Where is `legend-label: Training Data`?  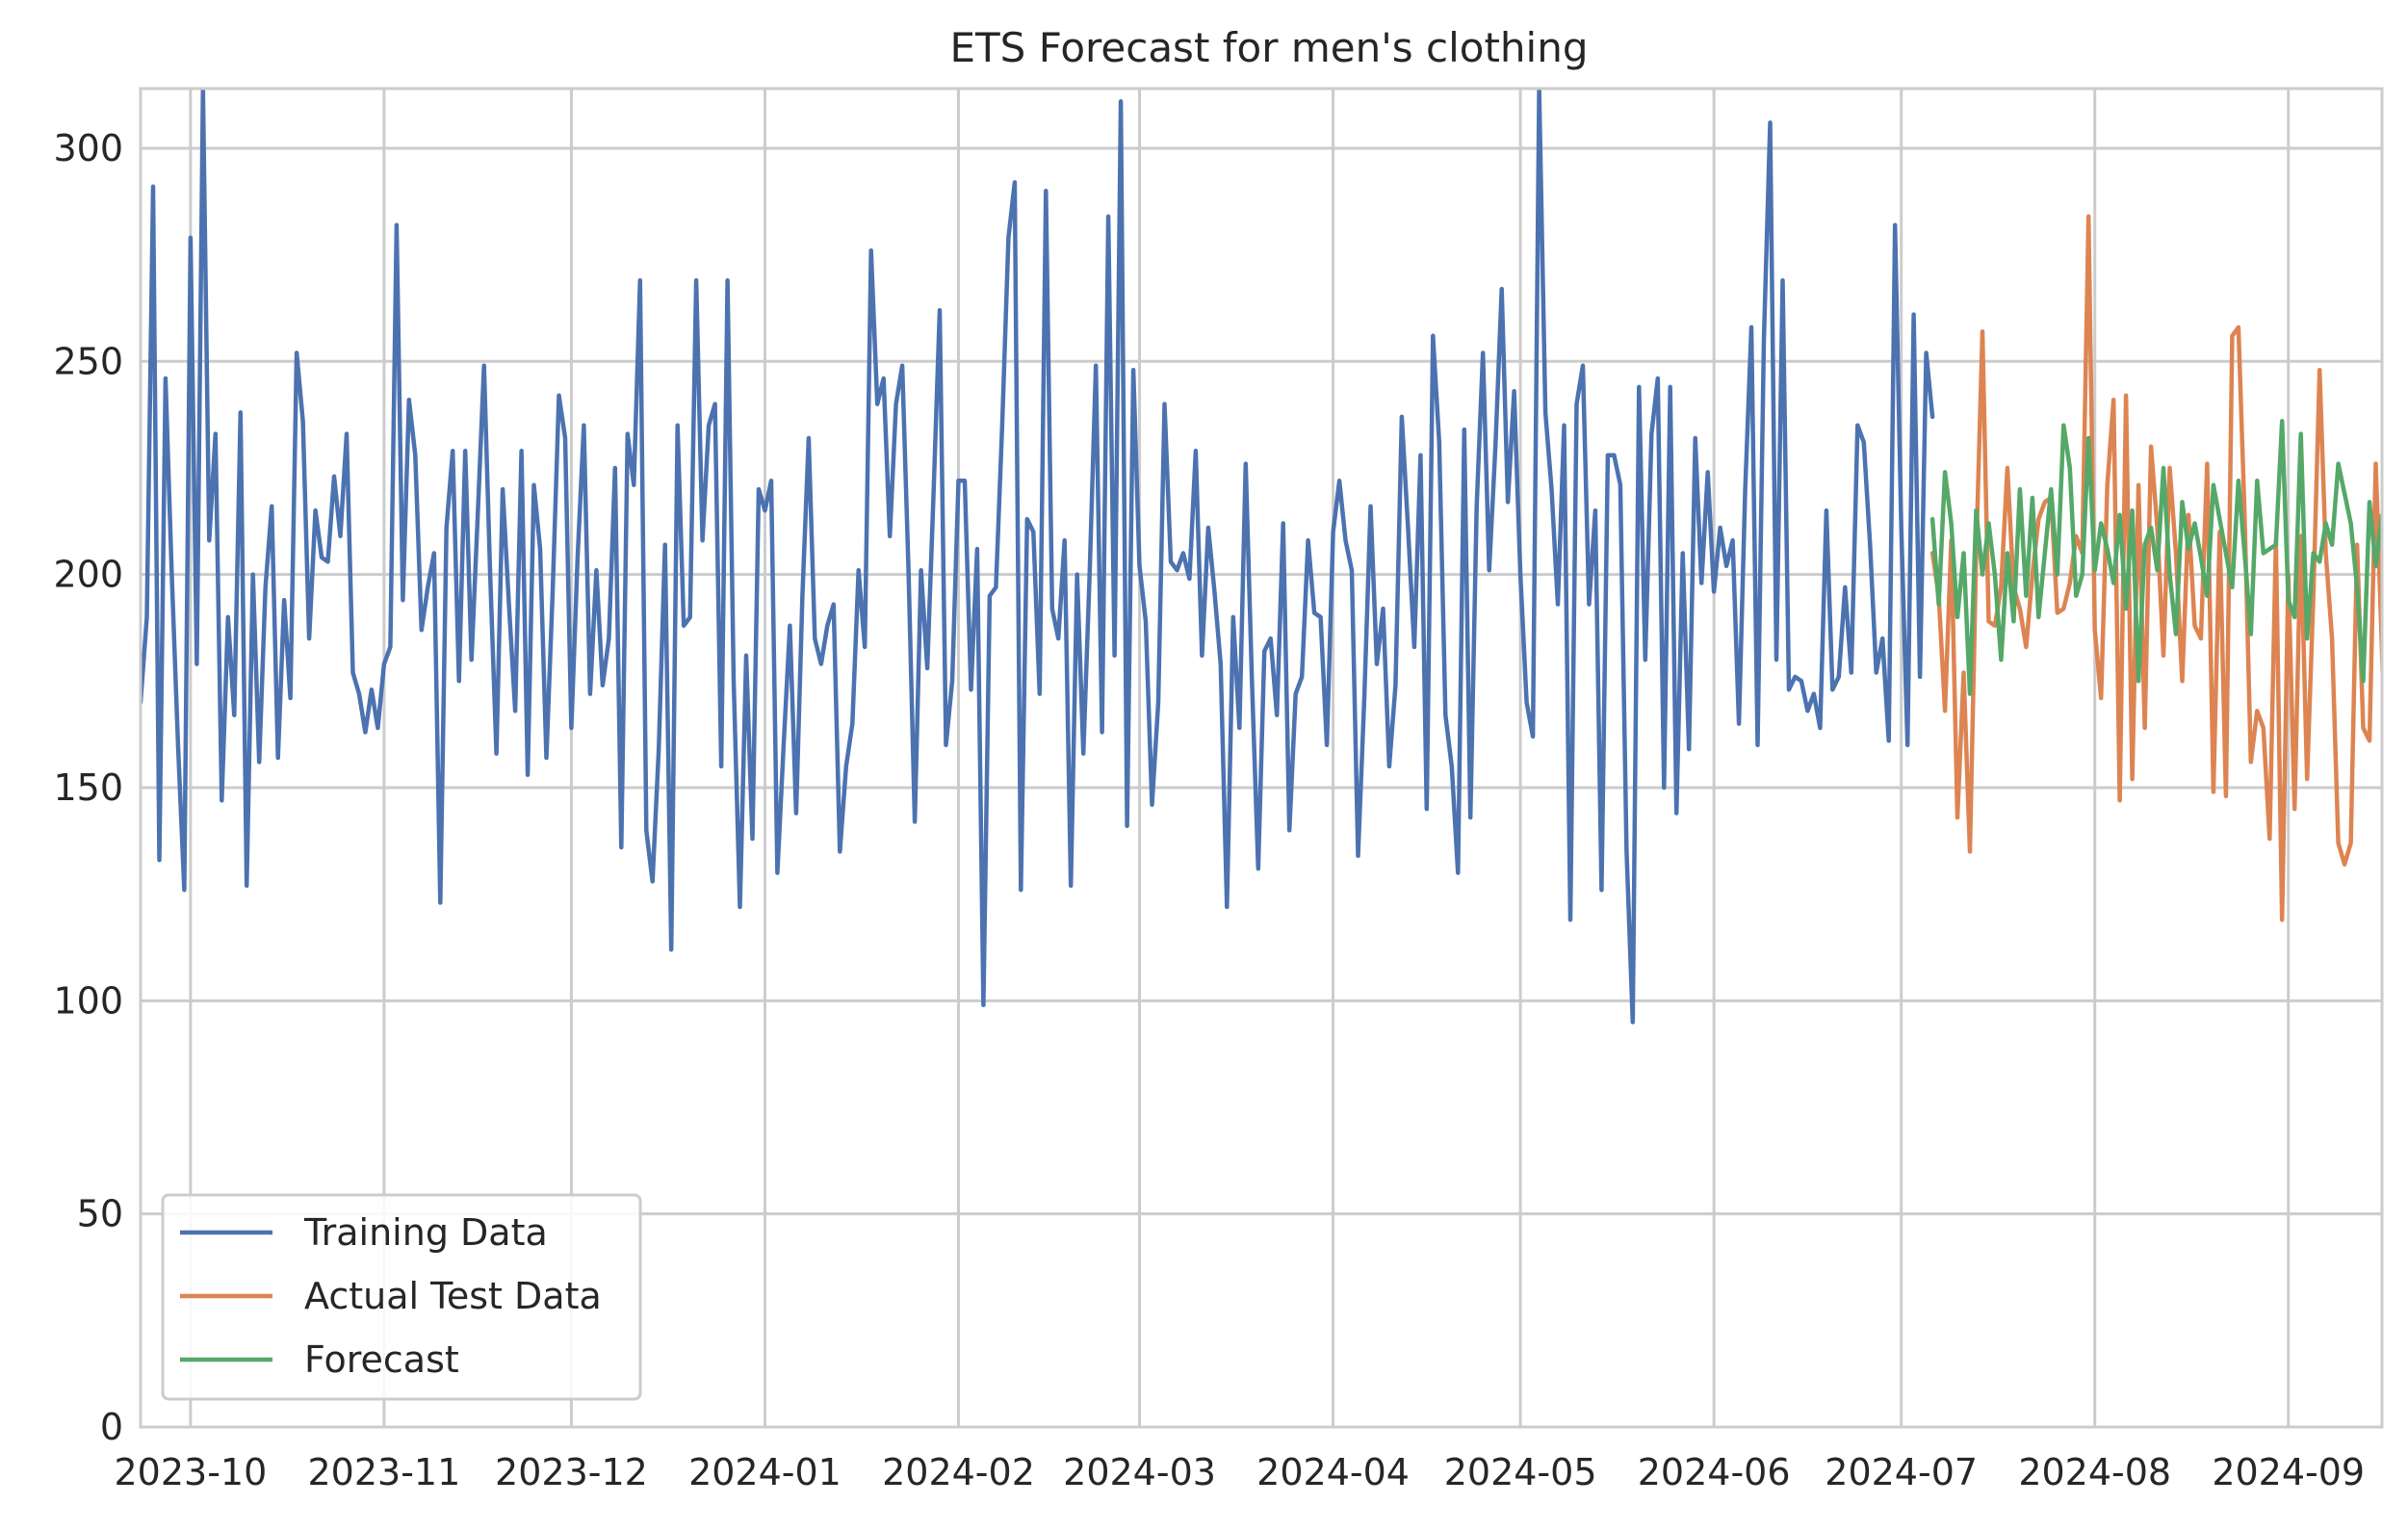
legend-label: Training Data is located at coordinates (426, 1232).